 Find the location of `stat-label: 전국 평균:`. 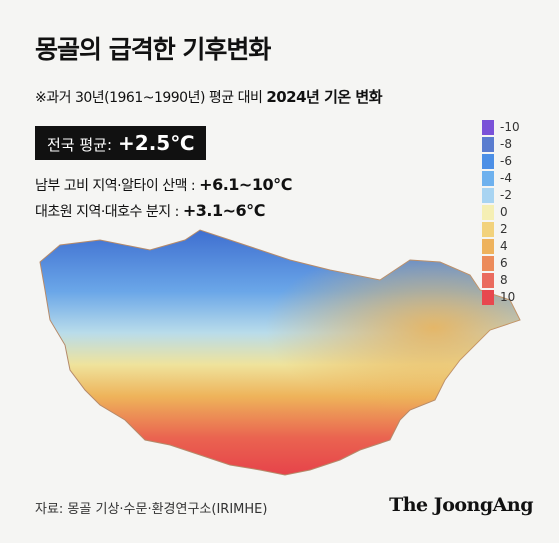

stat-label: 전국 평균: is located at coordinates (80, 145).